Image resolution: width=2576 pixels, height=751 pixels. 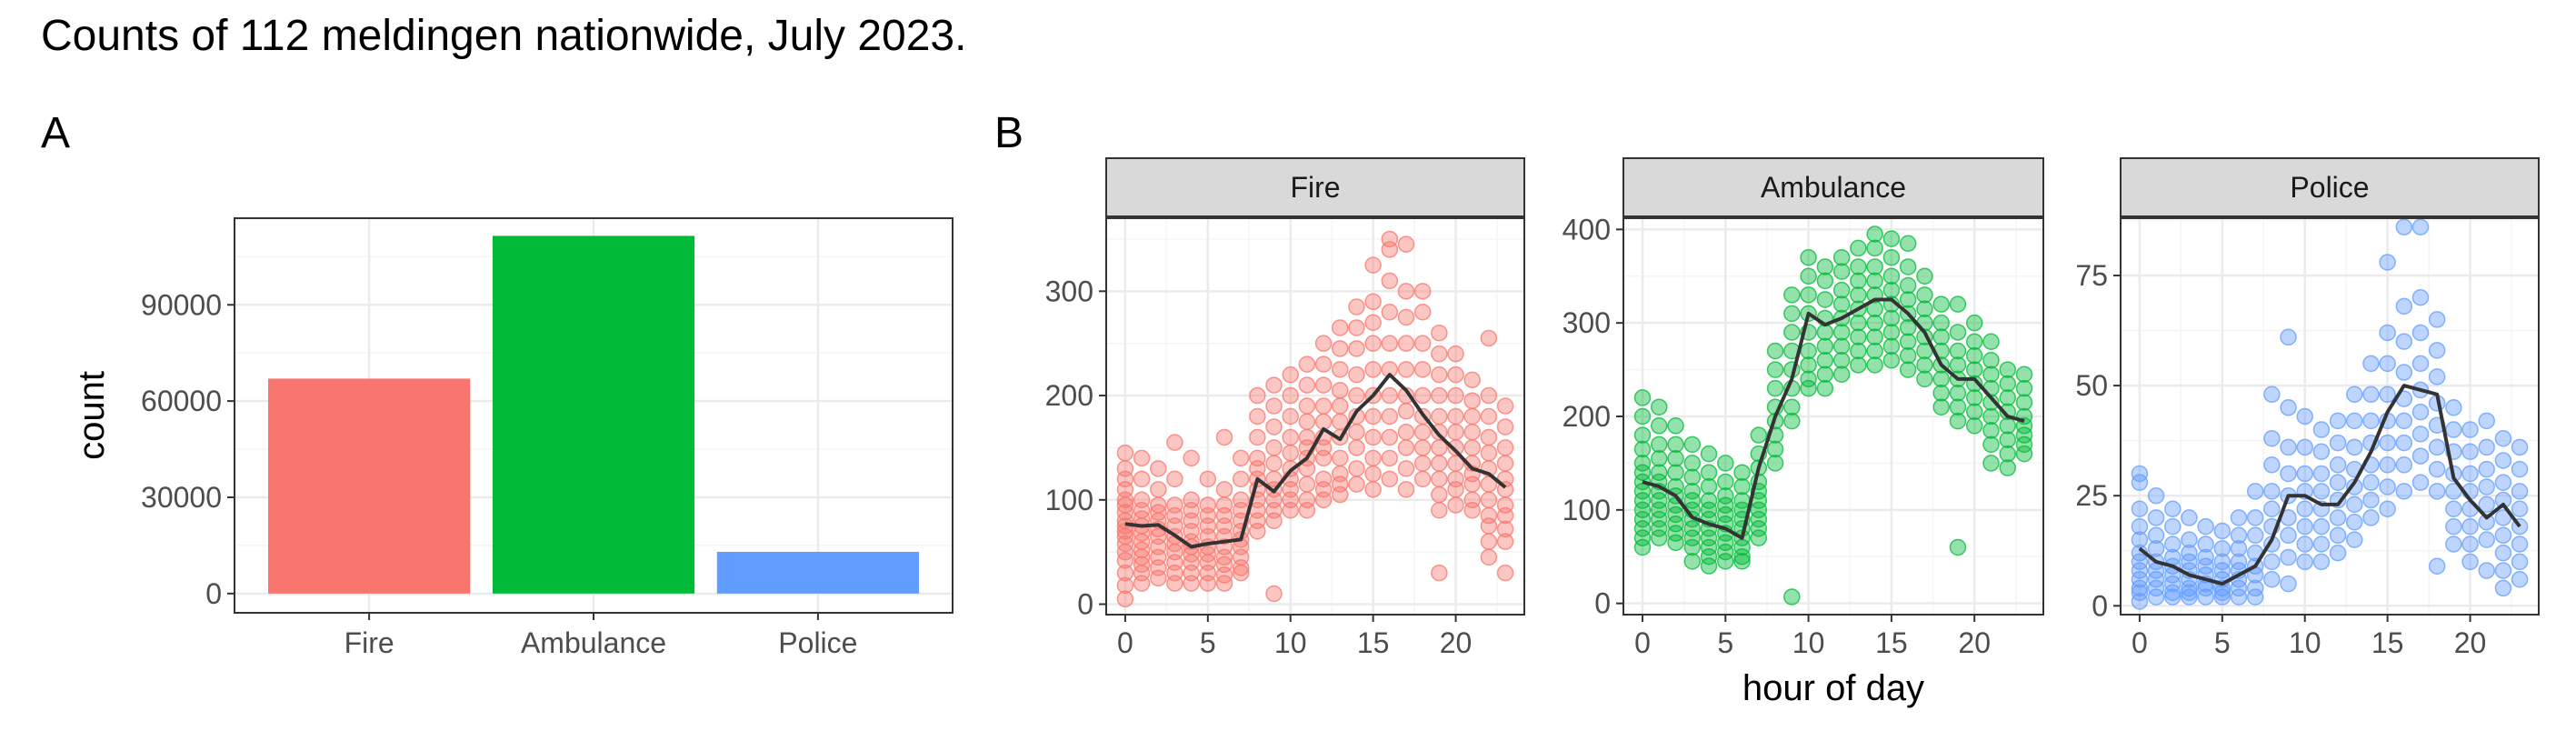 What do you see at coordinates (1315, 187) in the screenshot?
I see `facet-fire-strip` at bounding box center [1315, 187].